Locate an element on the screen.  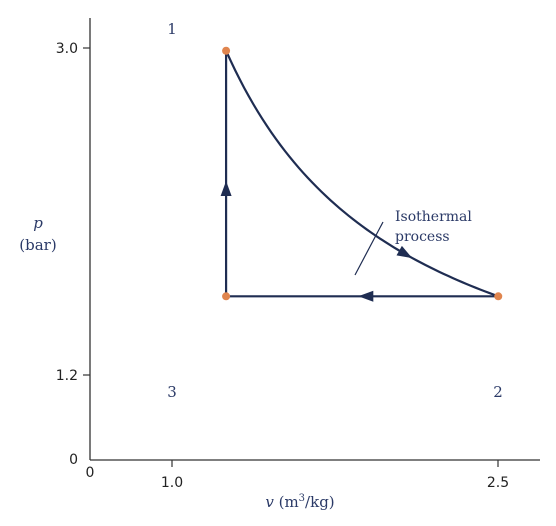
y-tick-label-1.2: 1.2 is located at coordinates (67, 376).